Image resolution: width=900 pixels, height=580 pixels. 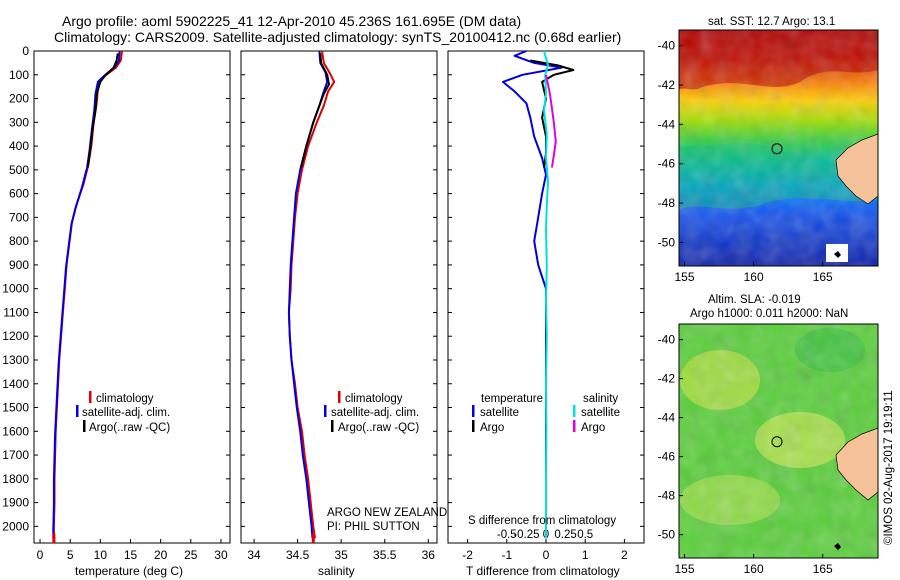 What do you see at coordinates (19, 170) in the screenshot?
I see `depth-tick-label: 500` at bounding box center [19, 170].